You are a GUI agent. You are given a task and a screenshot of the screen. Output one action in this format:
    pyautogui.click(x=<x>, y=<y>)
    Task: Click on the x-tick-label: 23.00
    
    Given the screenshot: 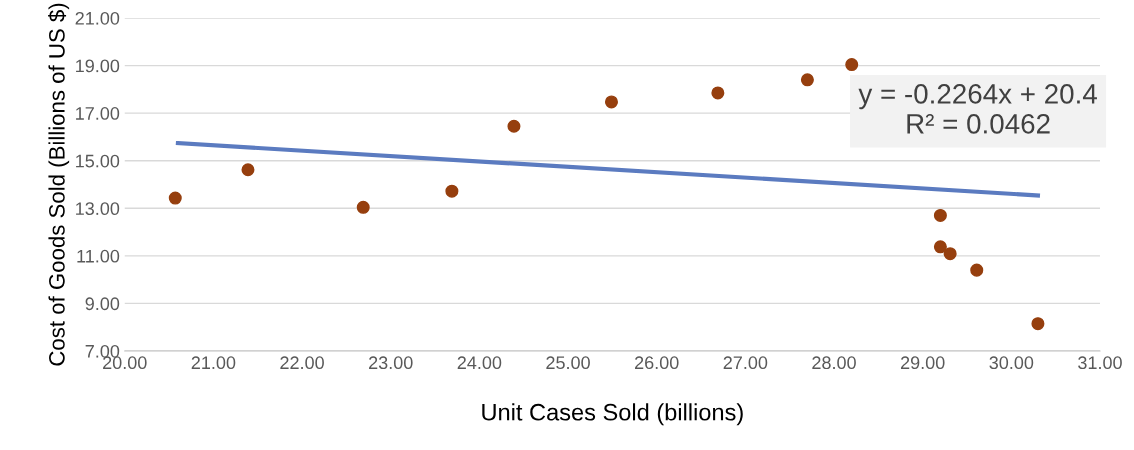 What is the action you would take?
    pyautogui.click(x=391, y=363)
    